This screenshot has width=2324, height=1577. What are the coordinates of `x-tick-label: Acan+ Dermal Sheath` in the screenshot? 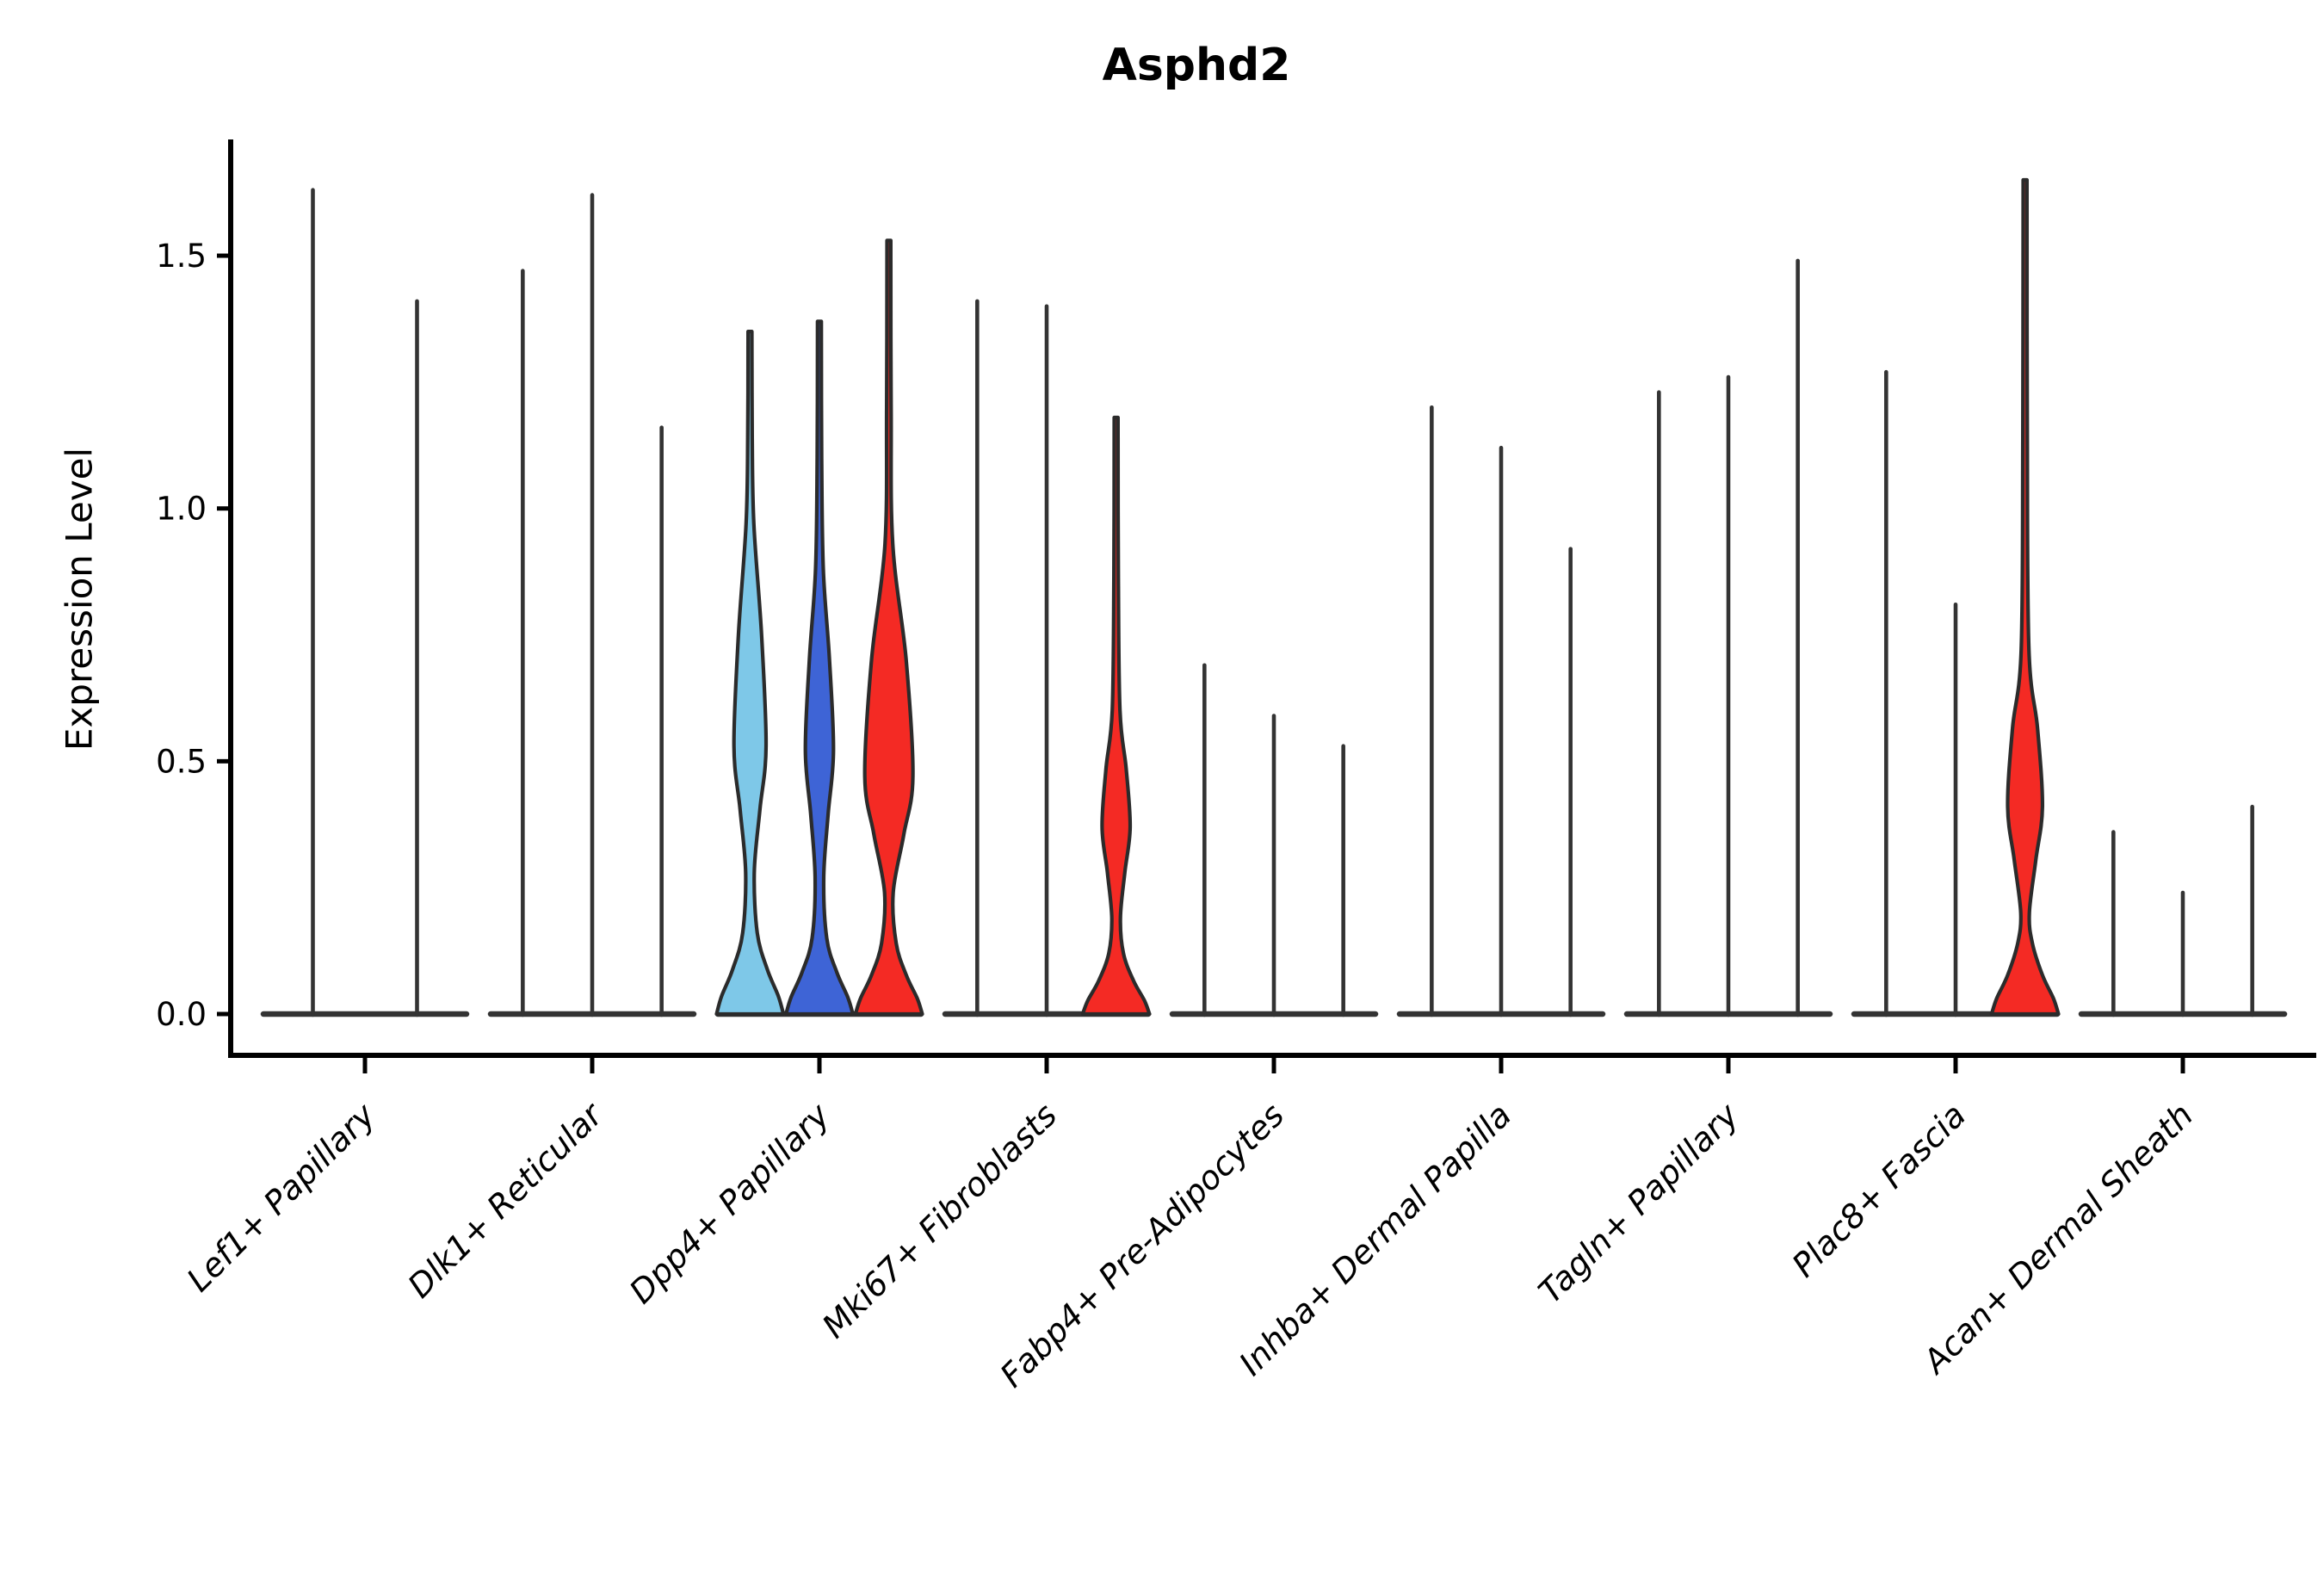 It's located at (2057, 1239).